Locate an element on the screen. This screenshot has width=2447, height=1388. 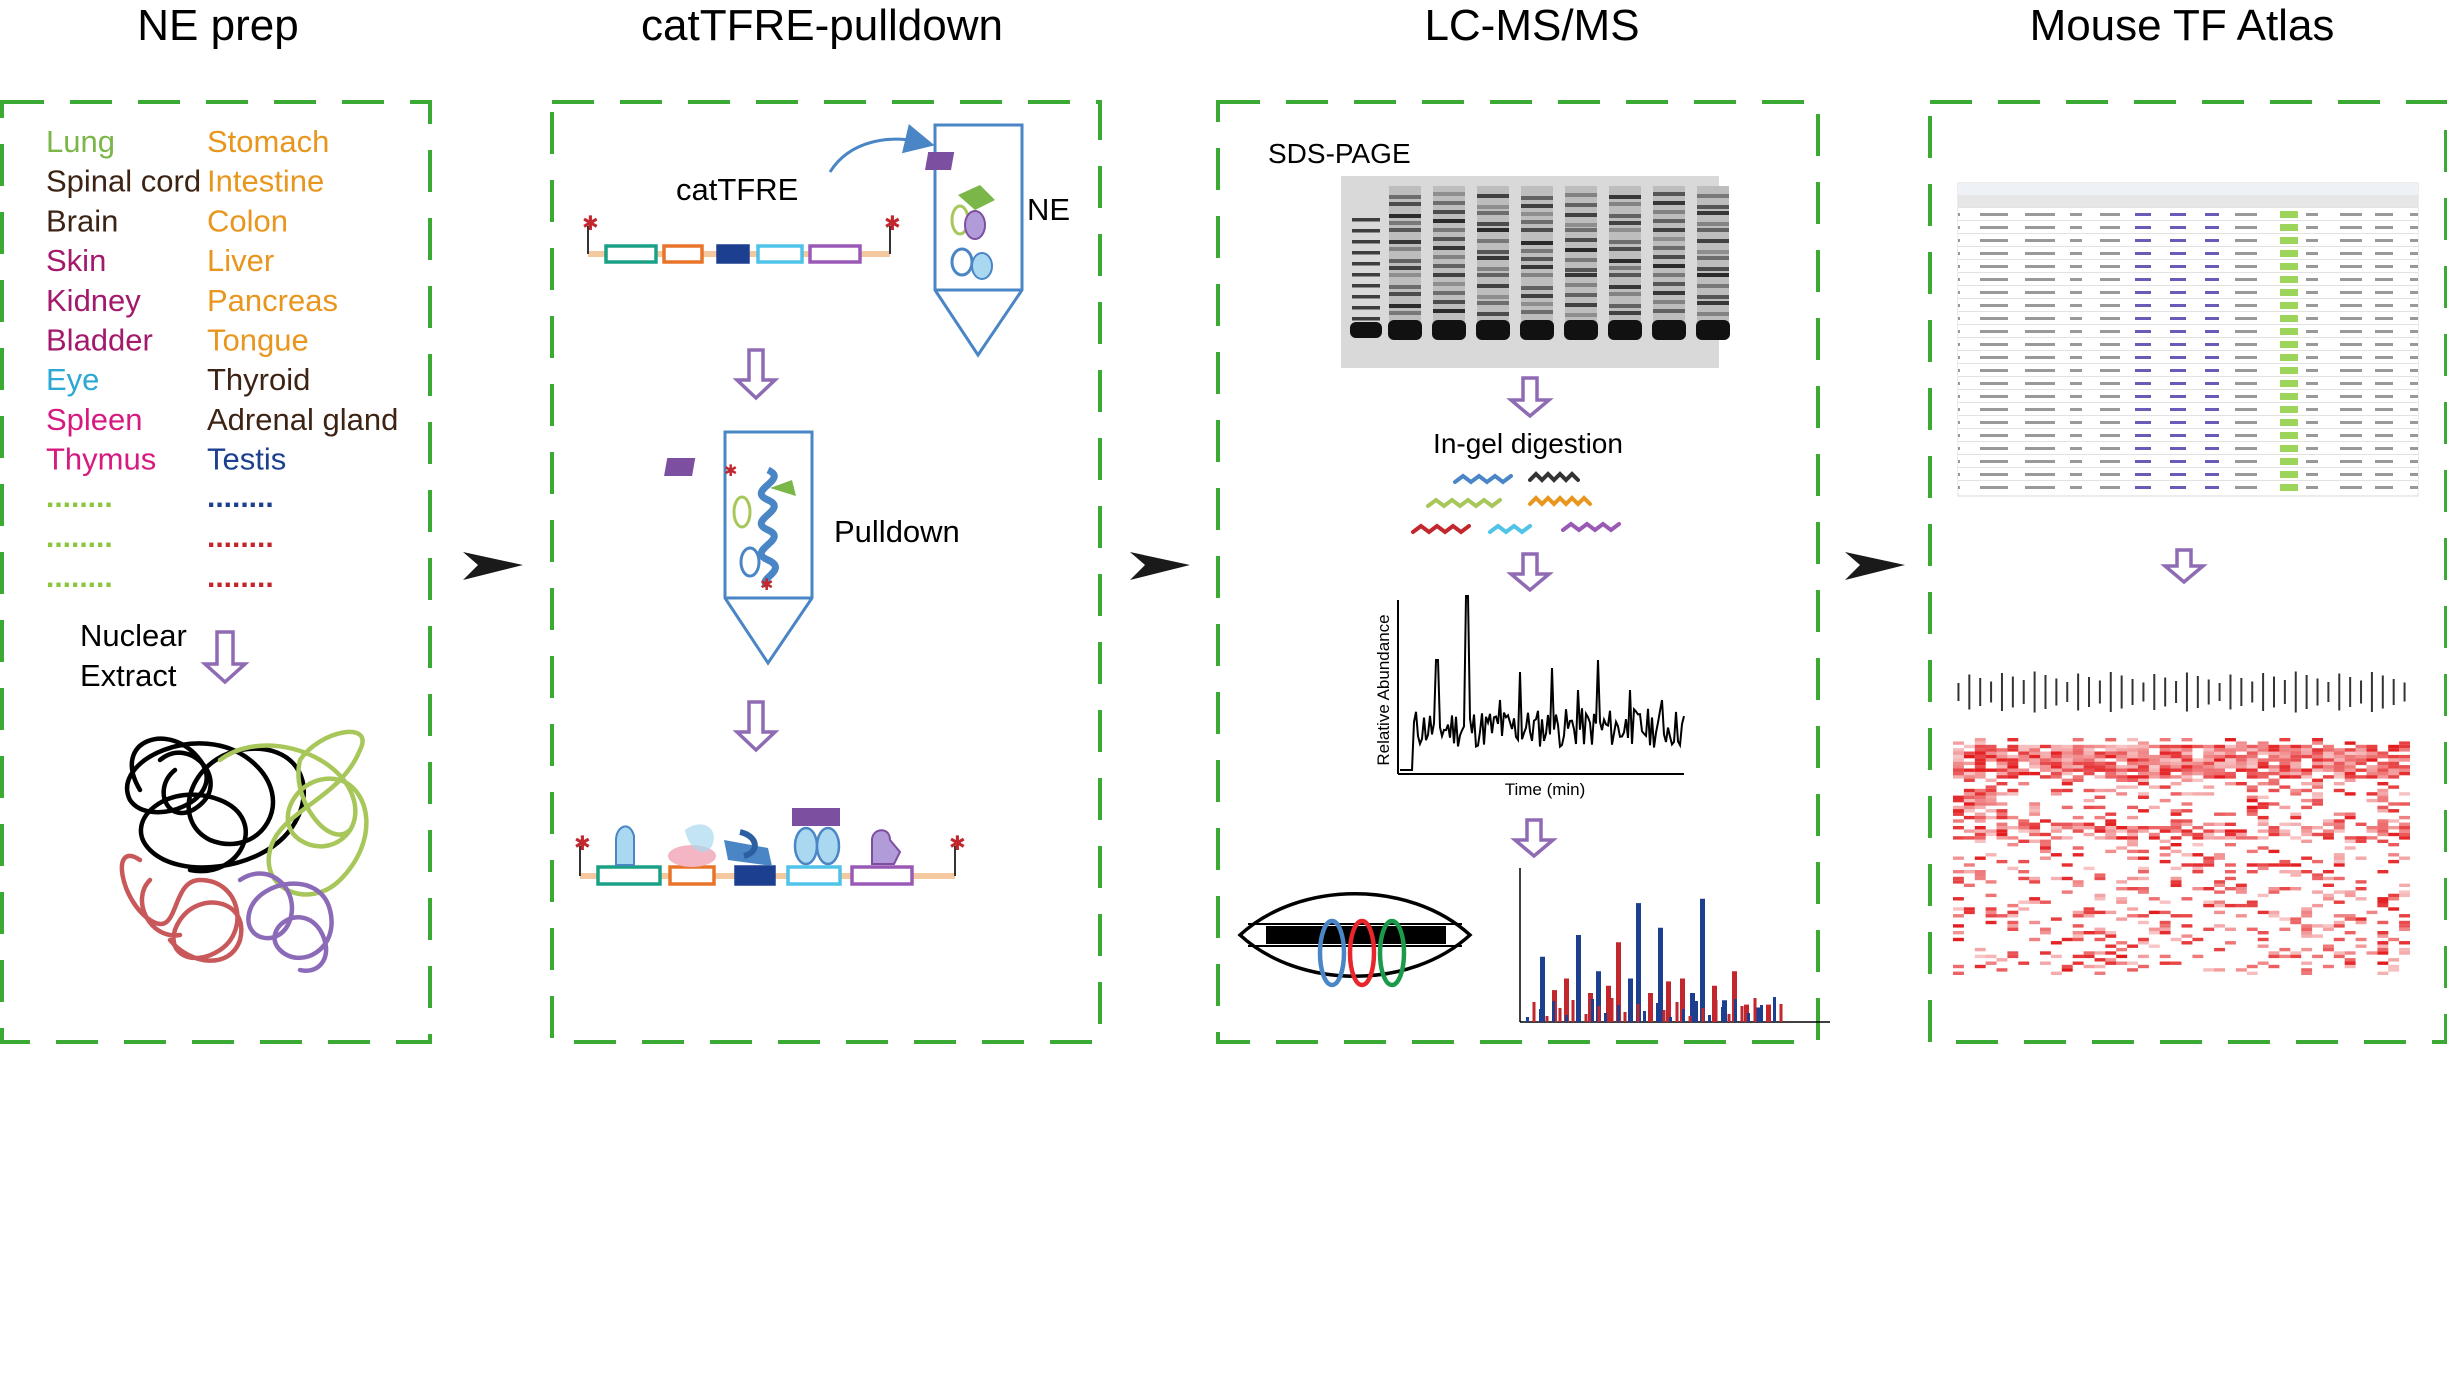
gel-band-main is located at coordinates (1713, 330).